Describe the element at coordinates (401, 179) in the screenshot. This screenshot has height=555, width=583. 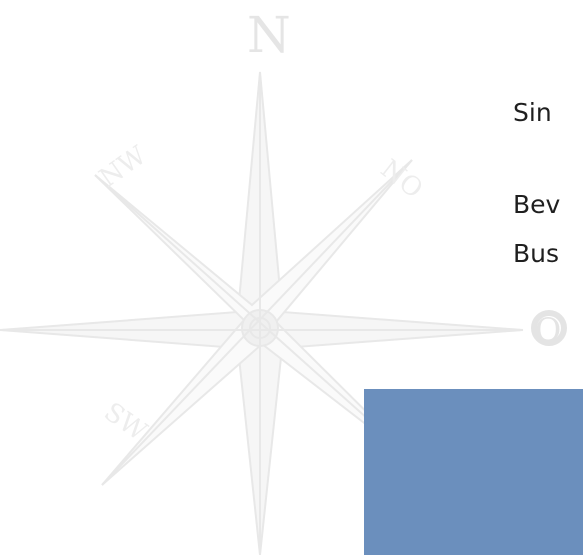
I see `compass-label-ne: NO` at that location.